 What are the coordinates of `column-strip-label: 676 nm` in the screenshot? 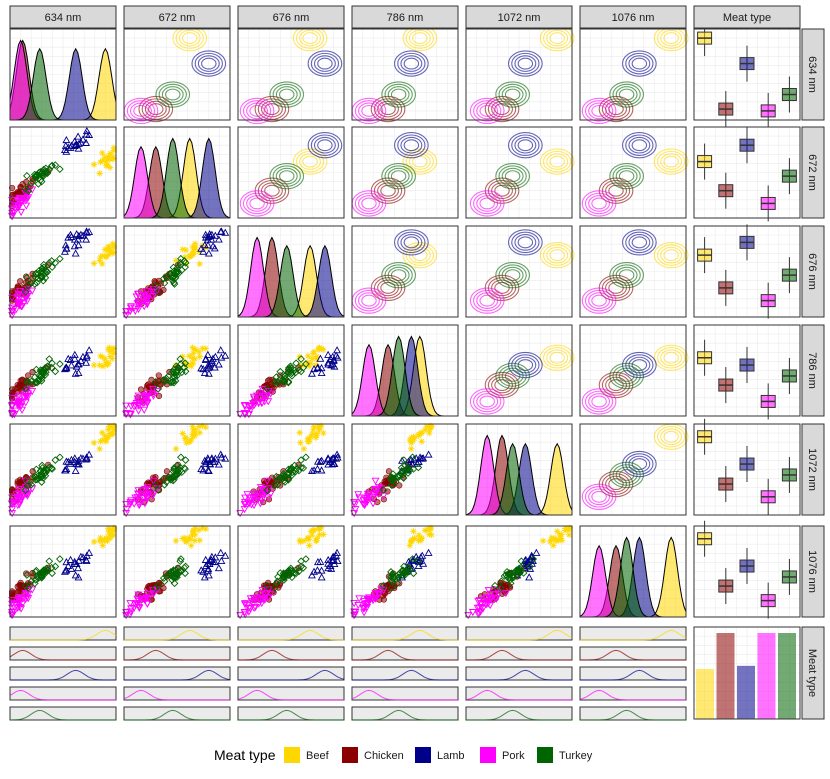 It's located at (291, 18).